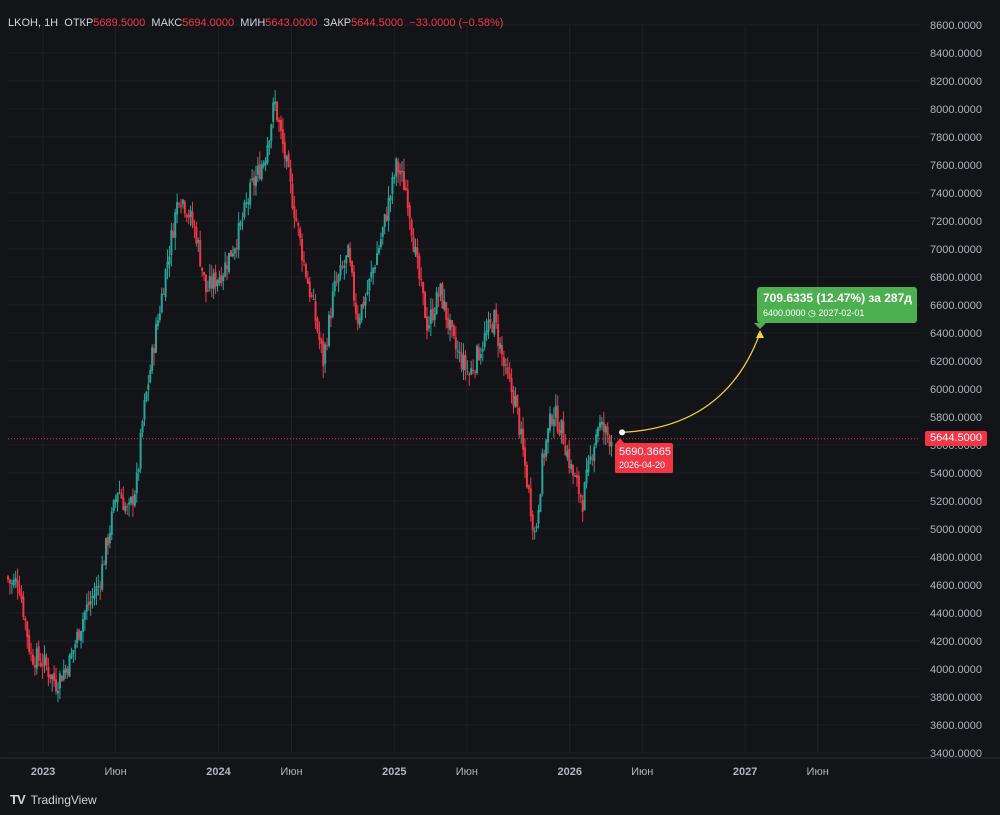 This screenshot has height=815, width=1000. Describe the element at coordinates (759, 326) in the screenshot. I see `callout-pointer-icon` at that location.